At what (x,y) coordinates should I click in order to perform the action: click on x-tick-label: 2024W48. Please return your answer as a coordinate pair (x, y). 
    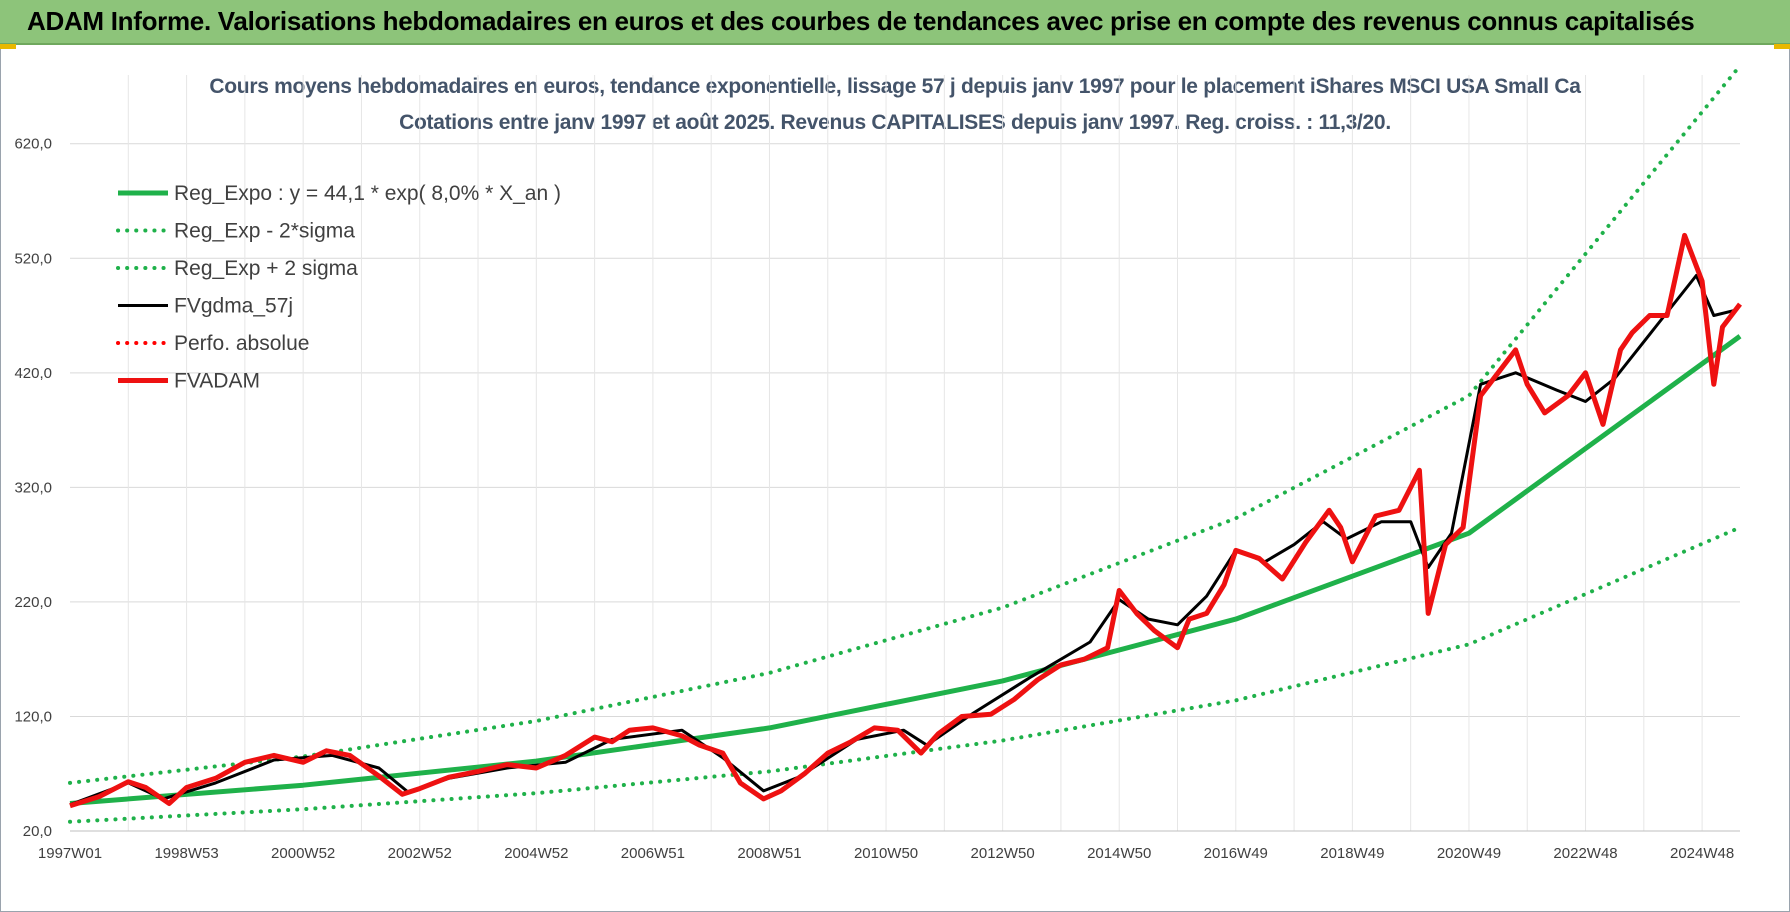
    Looking at the image, I should click on (1702, 853).